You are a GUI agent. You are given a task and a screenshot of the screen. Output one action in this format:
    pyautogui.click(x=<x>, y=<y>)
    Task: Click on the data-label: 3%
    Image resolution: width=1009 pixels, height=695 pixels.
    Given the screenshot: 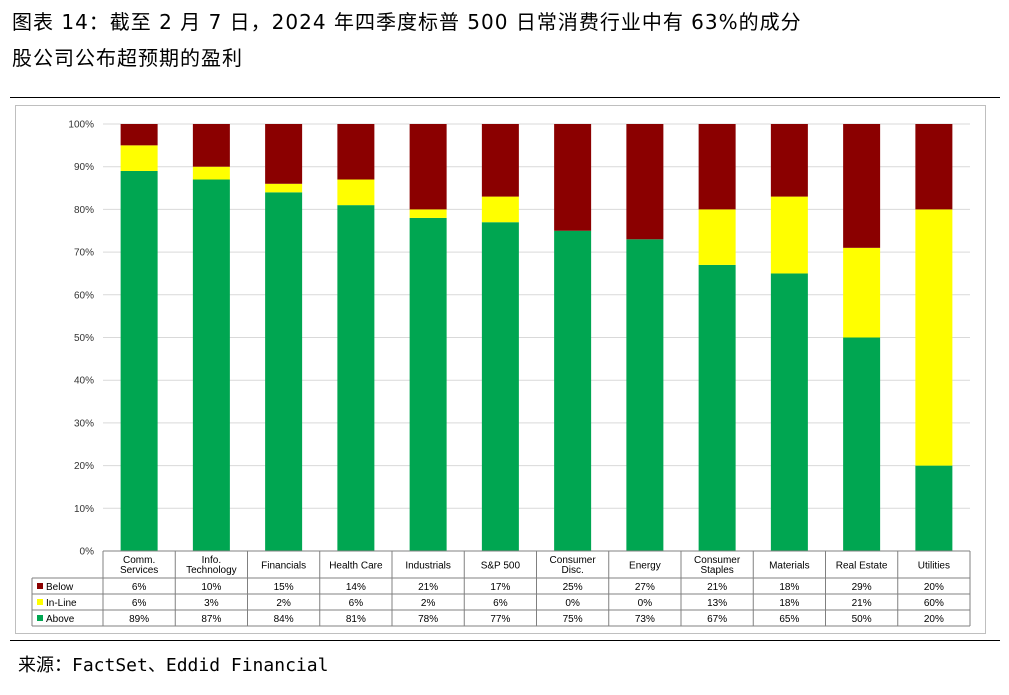 What is the action you would take?
    pyautogui.click(x=211, y=603)
    